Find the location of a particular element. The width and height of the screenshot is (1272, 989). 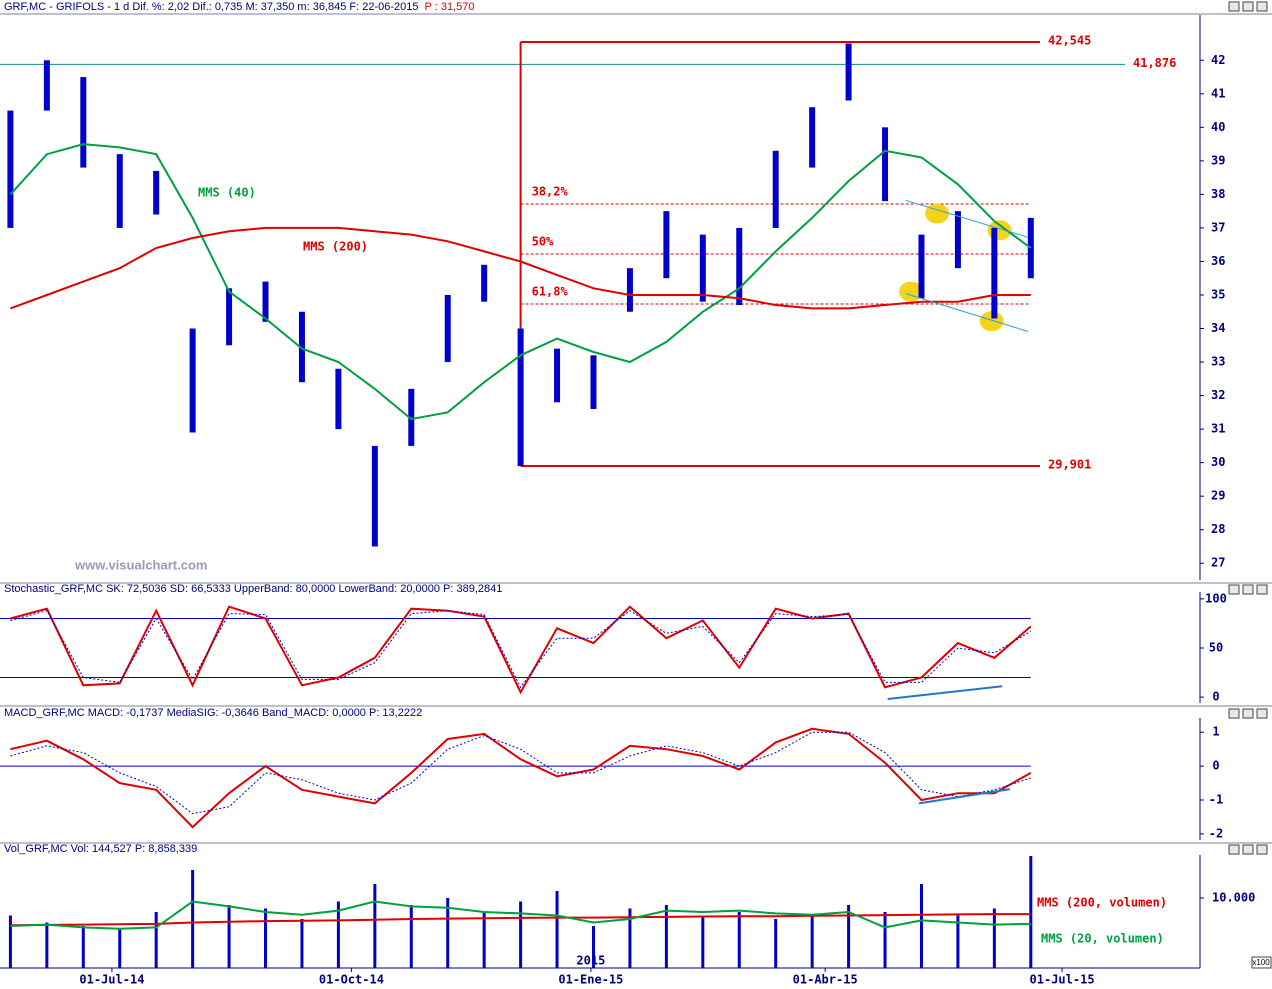

y-tick-label: -1 is located at coordinates (1216, 800).